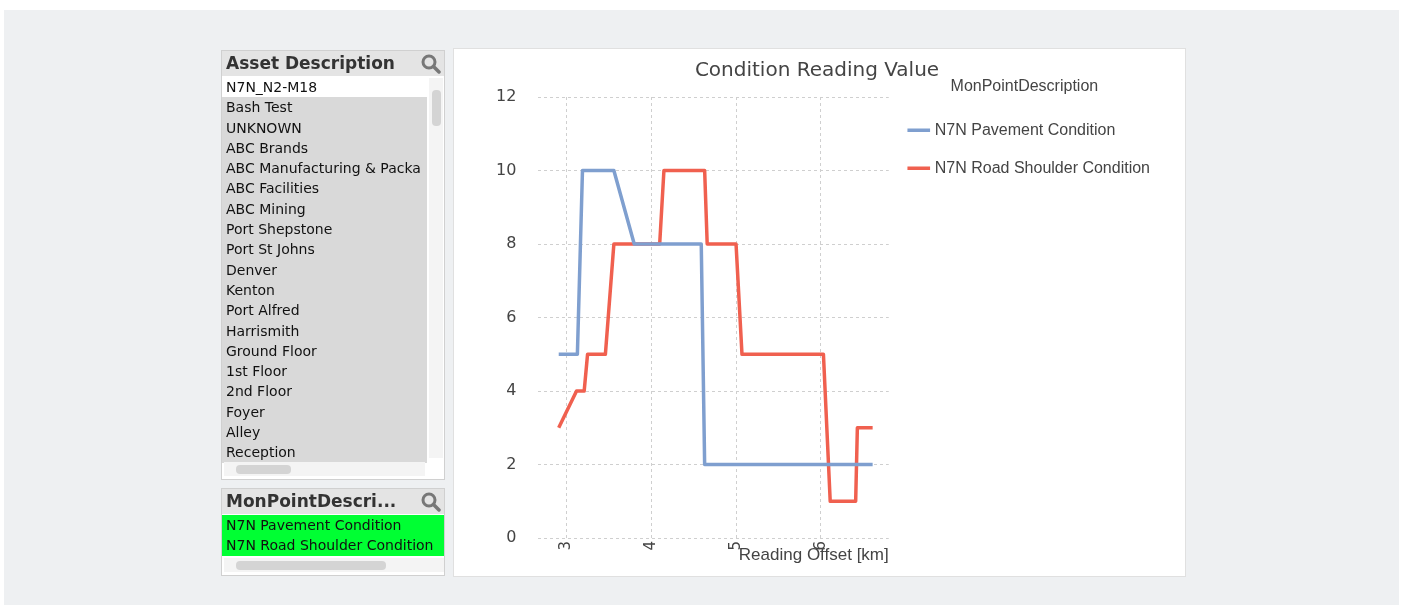  I want to click on text: Ground Floor, so click(324, 351).